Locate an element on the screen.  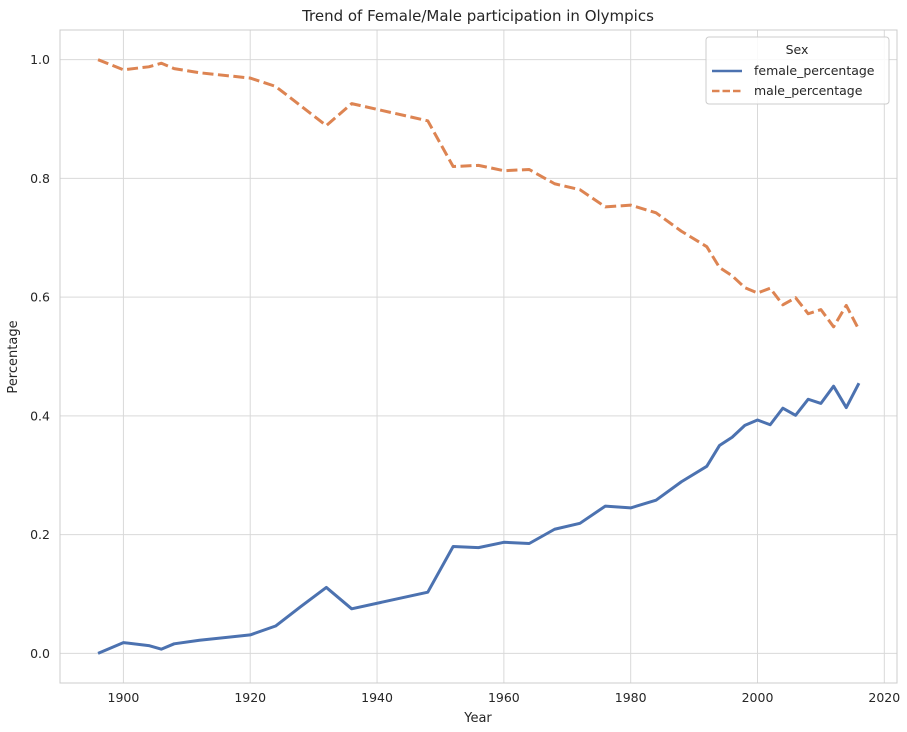
x-tick-label: 1900 is located at coordinates (124, 697).